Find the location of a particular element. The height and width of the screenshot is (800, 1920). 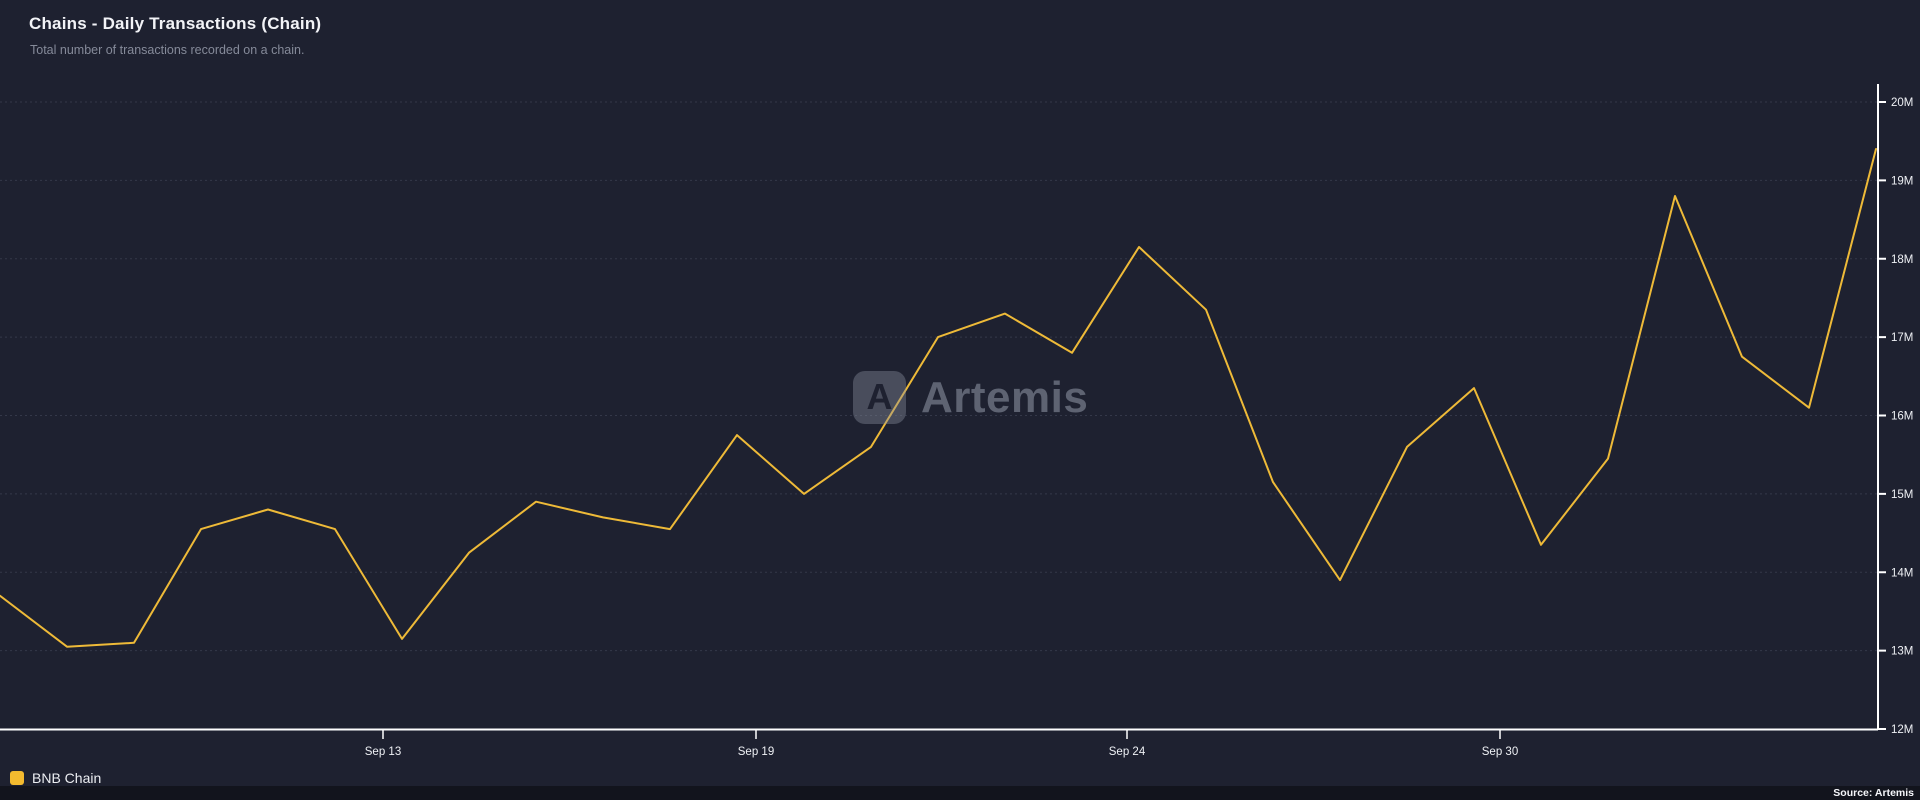

y-tick-label: 13M is located at coordinates (1902, 652).